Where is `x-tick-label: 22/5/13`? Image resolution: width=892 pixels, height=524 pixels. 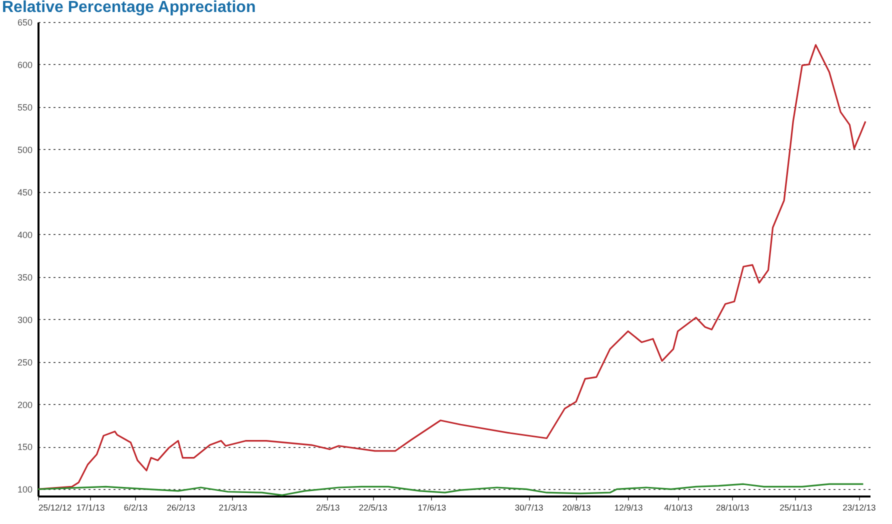
x-tick-label: 22/5/13 is located at coordinates (373, 507).